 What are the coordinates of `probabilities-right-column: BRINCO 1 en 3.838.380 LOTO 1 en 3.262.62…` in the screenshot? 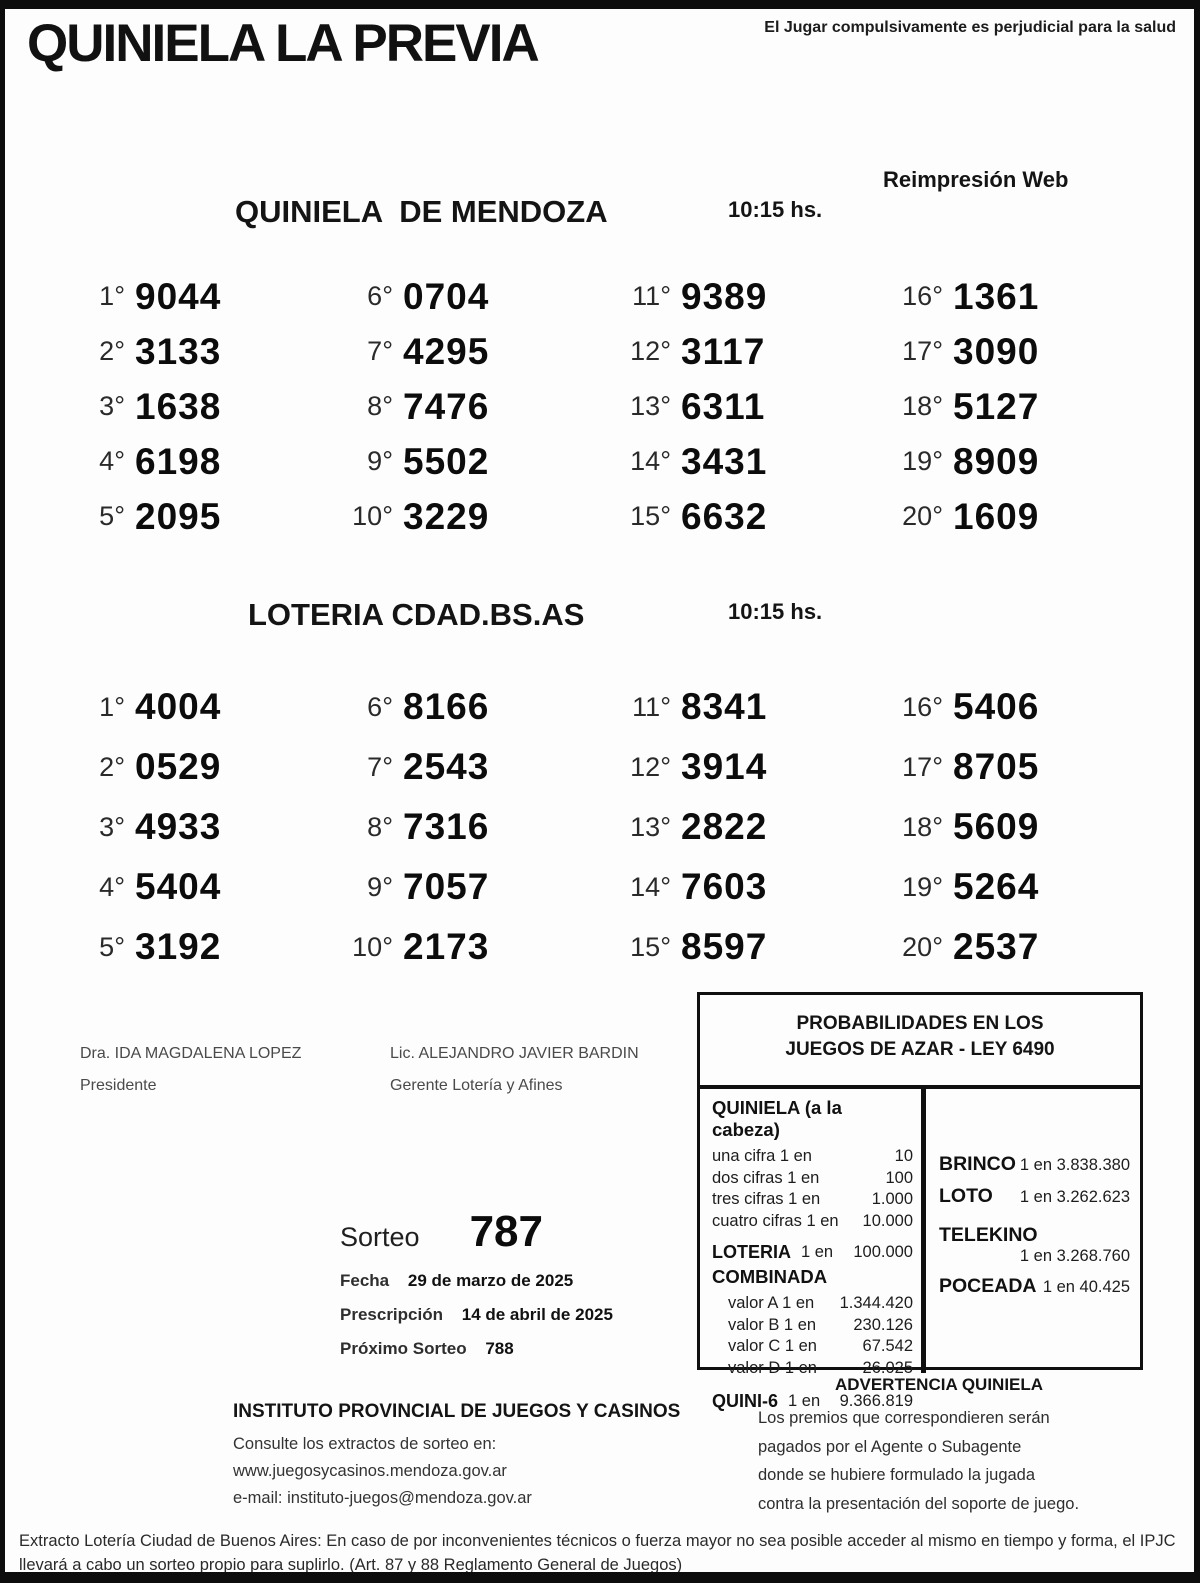 It's located at (1033, 1231).